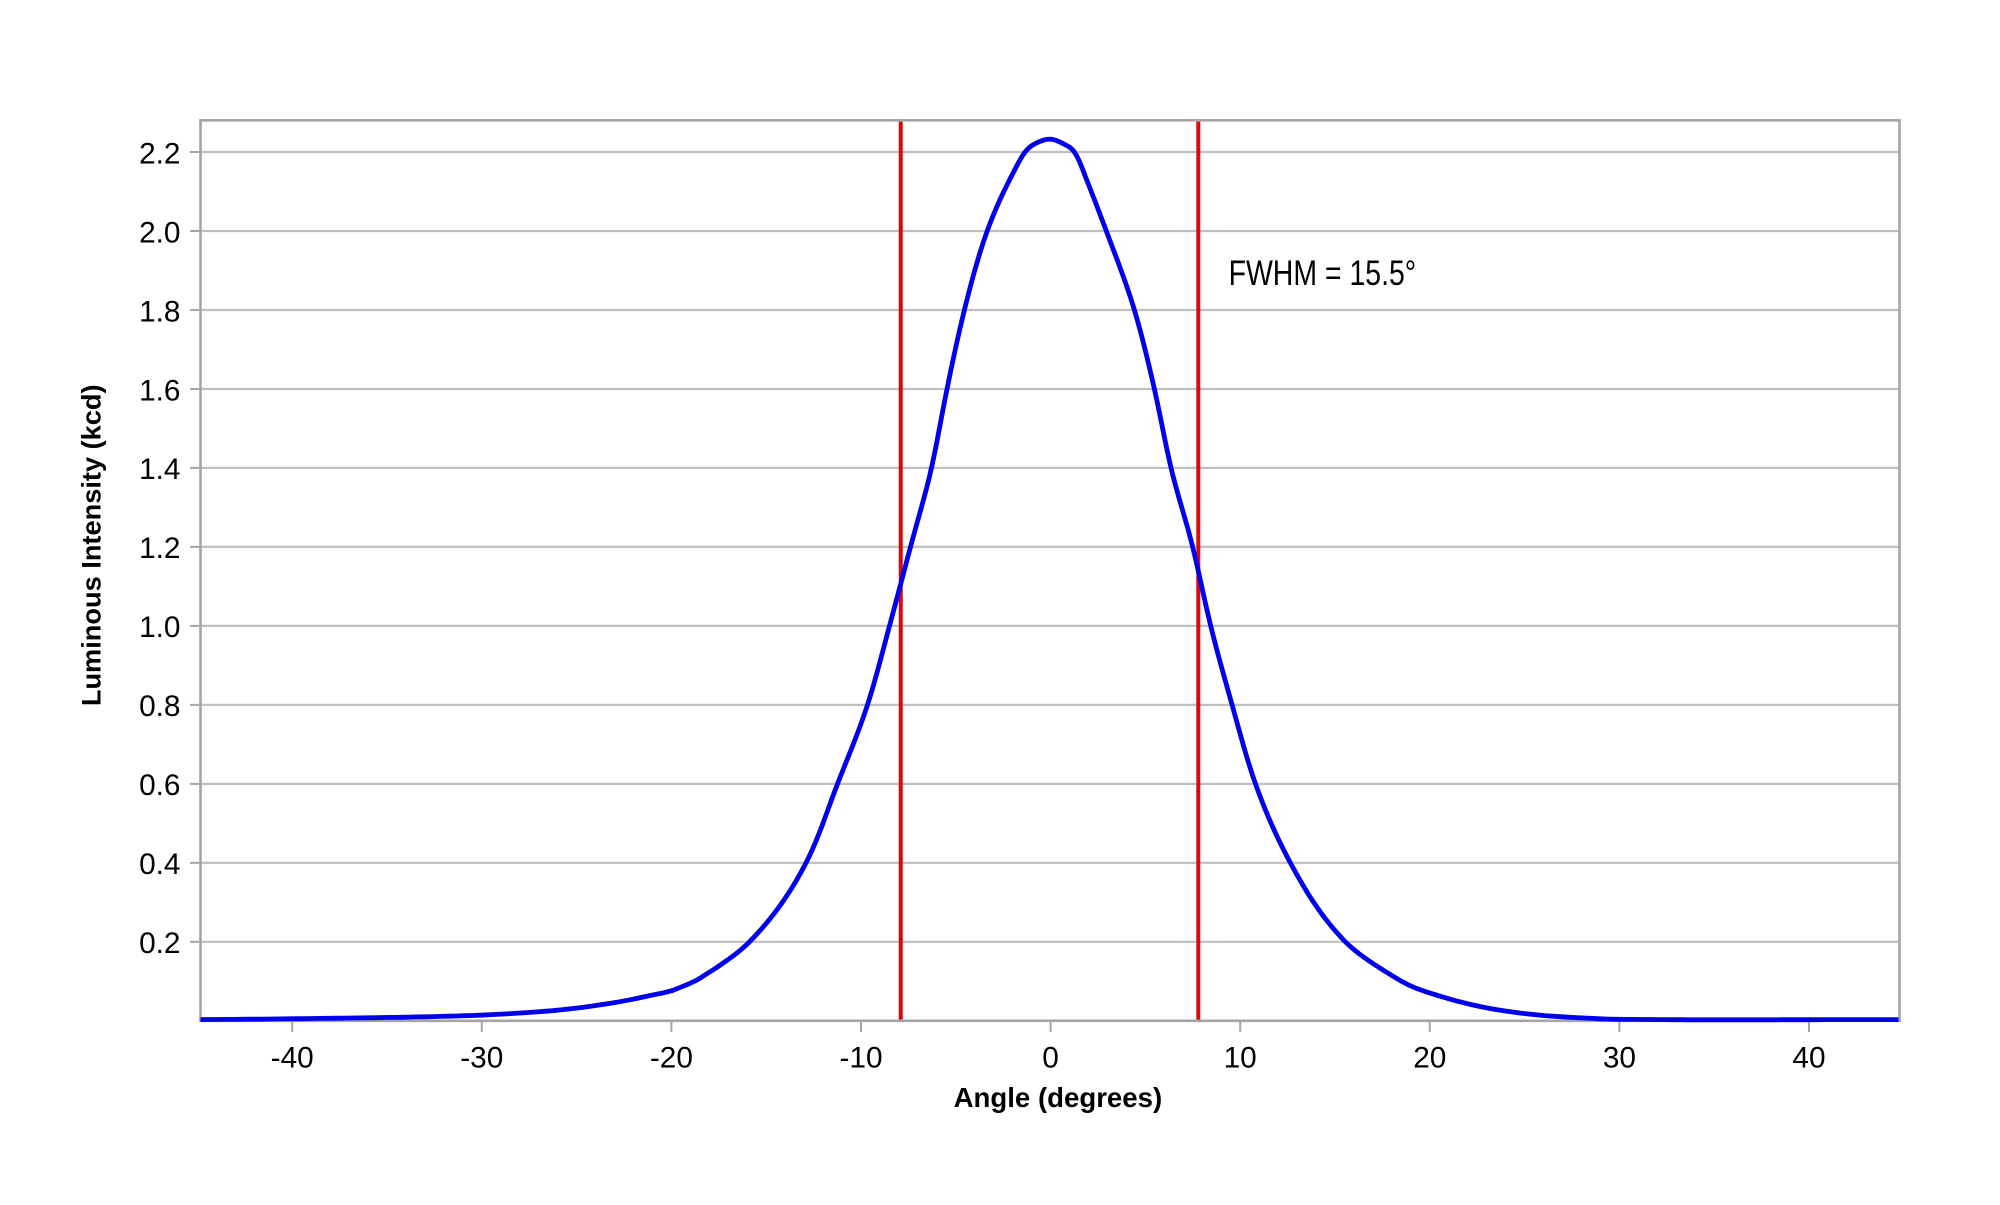 This screenshot has width=2000, height=1205. I want to click on svg-text: 2.0, so click(159, 232).